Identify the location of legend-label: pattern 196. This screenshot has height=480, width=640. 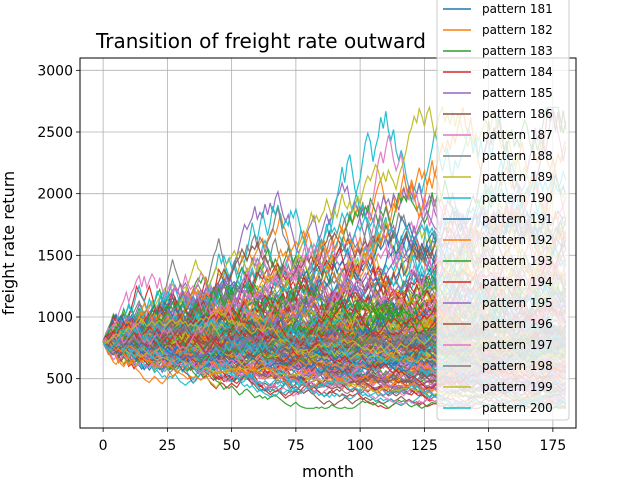
(517, 324).